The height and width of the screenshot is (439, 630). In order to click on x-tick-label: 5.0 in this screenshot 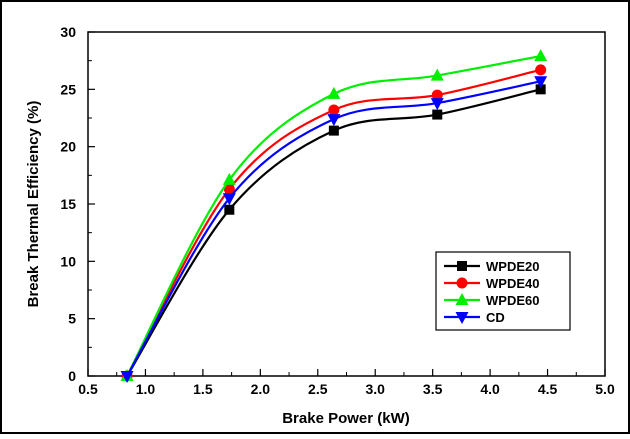, I will do `click(605, 389)`.